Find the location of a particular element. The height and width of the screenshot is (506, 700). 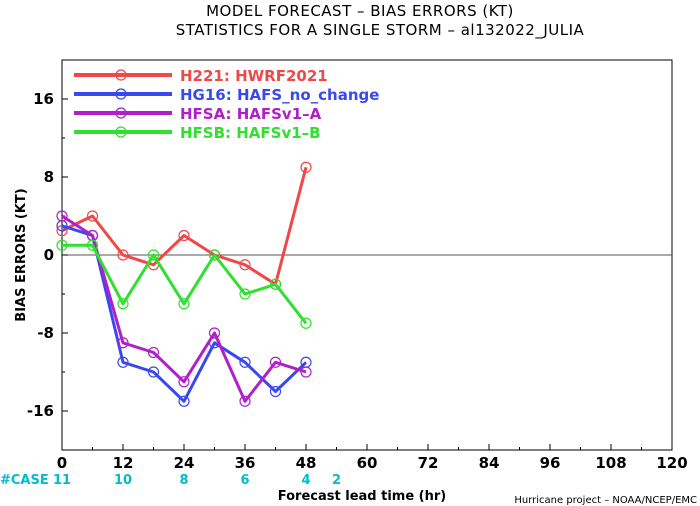

x-tick-label: 36 is located at coordinates (245, 463).